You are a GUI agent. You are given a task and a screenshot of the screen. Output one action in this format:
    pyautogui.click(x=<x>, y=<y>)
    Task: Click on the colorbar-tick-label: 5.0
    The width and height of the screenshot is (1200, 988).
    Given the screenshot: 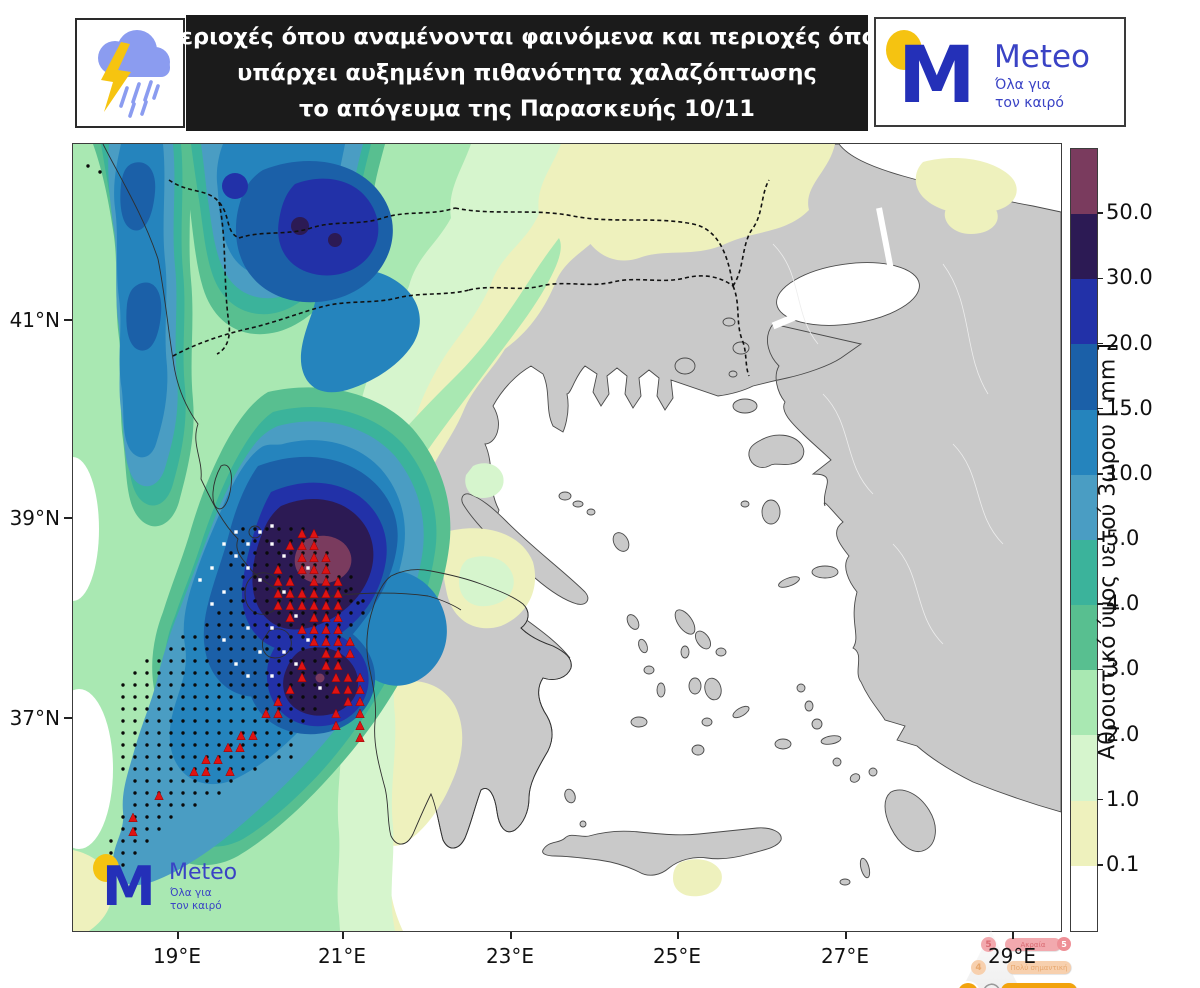 What is the action you would take?
    pyautogui.click(x=1123, y=538)
    